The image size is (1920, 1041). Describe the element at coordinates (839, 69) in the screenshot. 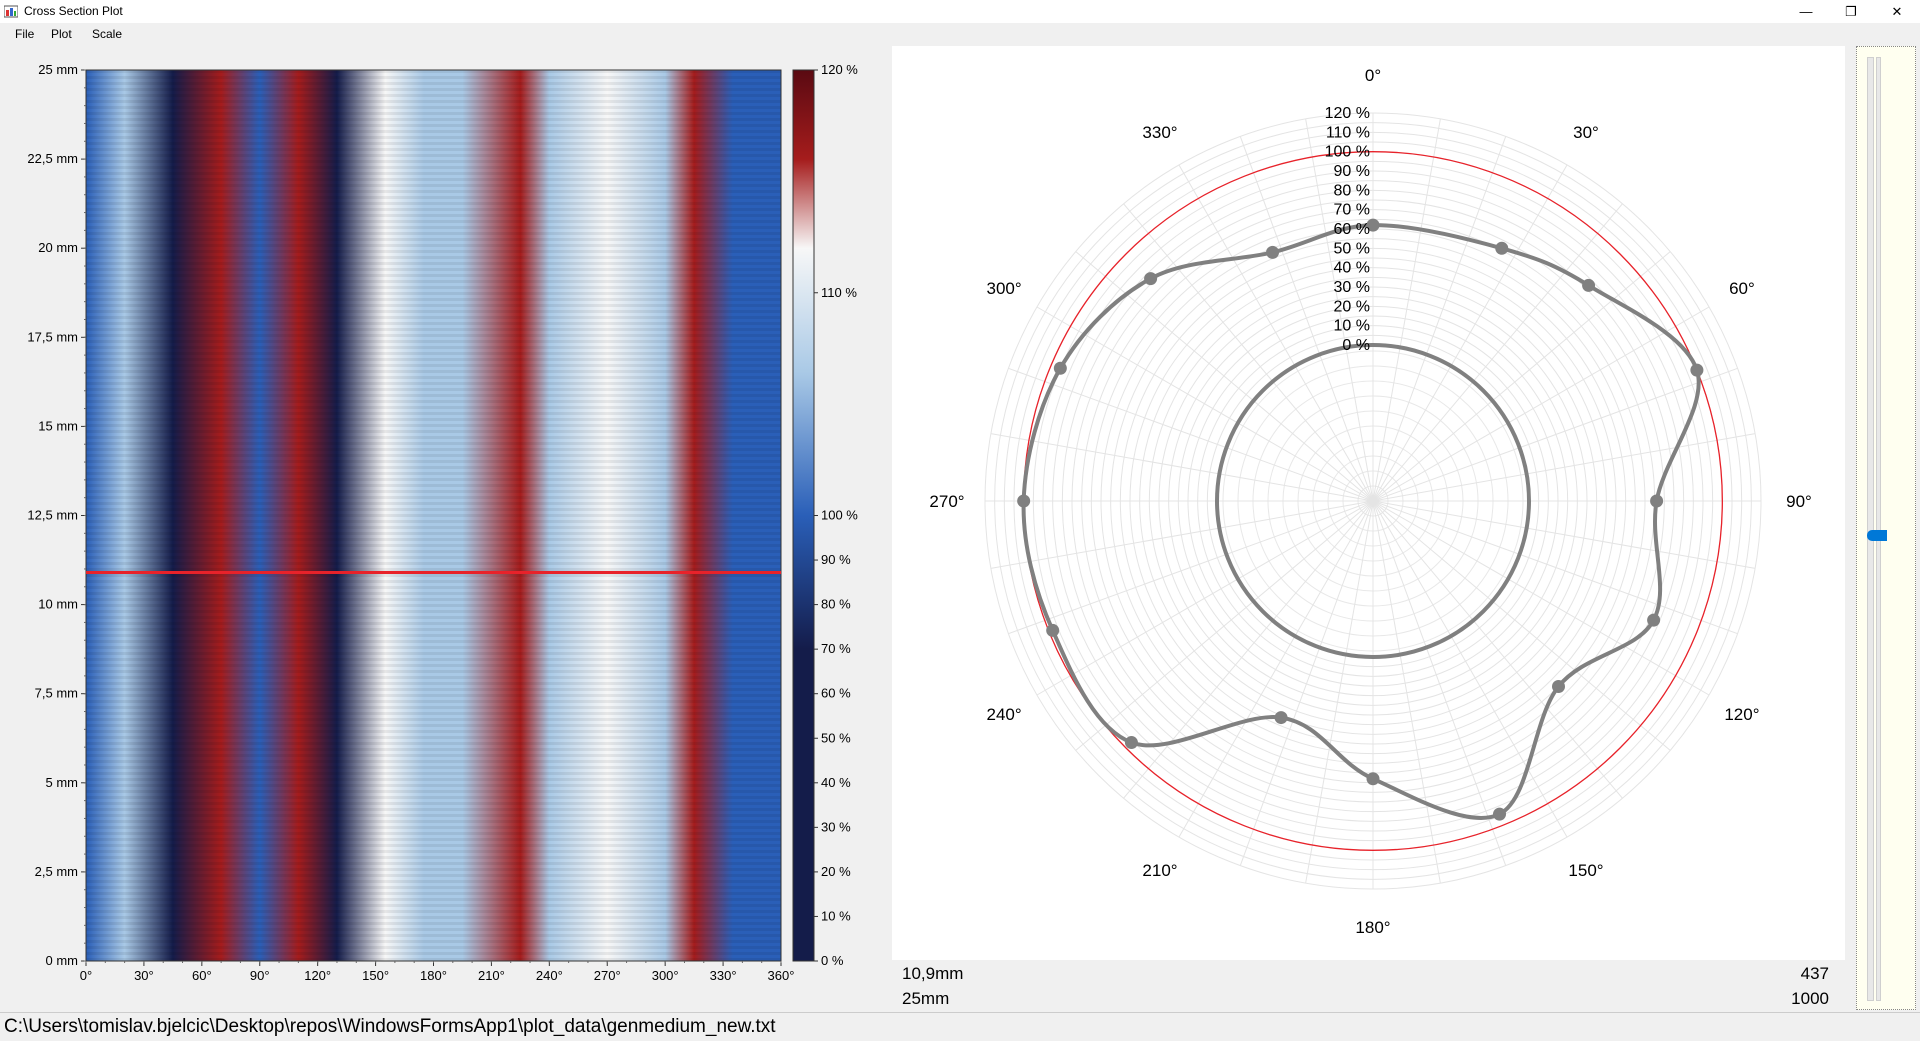

I see `colorbar-tick-label: 120 %` at that location.